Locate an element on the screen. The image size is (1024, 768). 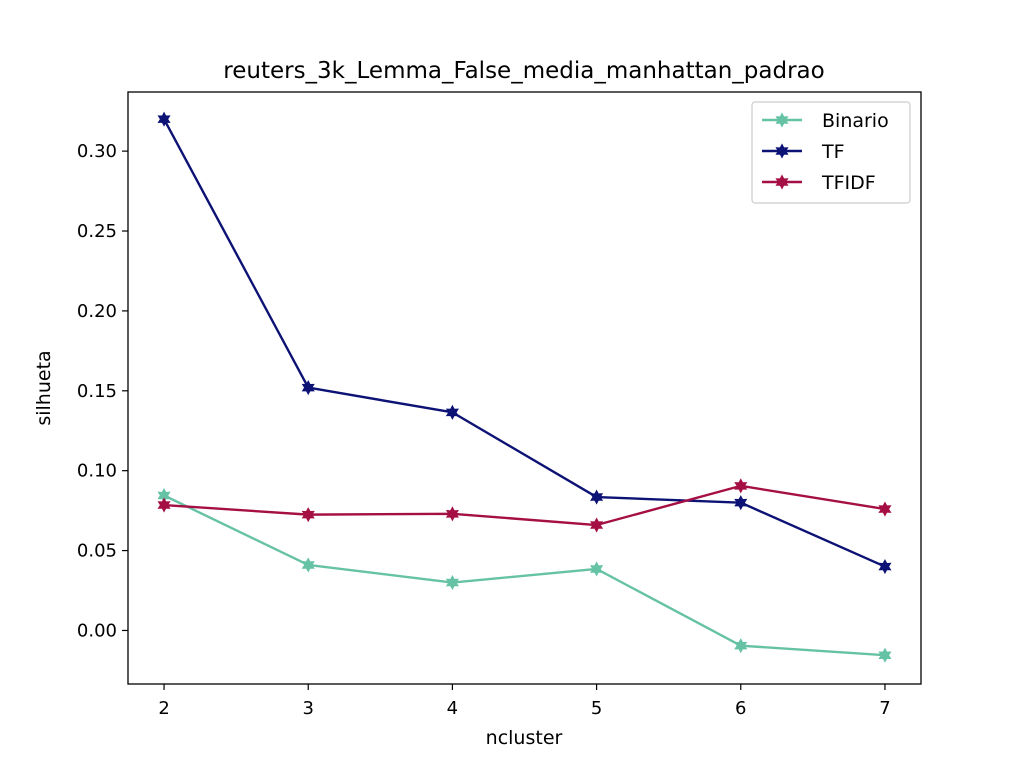
y-tick-label: 0.20 is located at coordinates (97, 311).